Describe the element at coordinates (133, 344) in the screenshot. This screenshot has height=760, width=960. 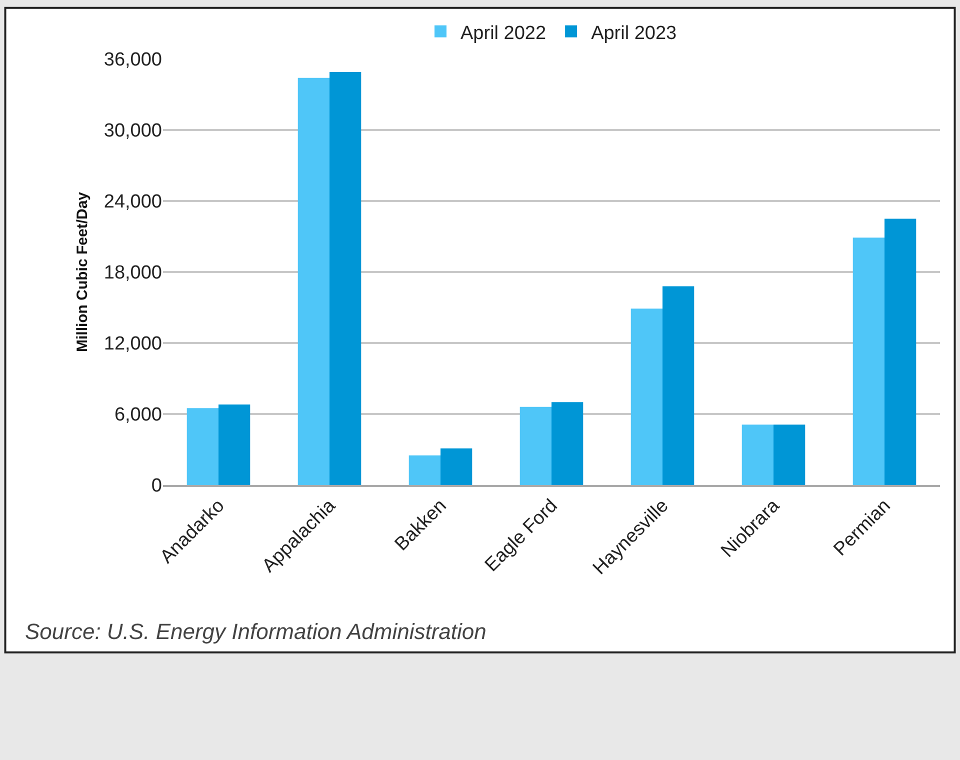
I see `y-tick-label: 12,000` at that location.